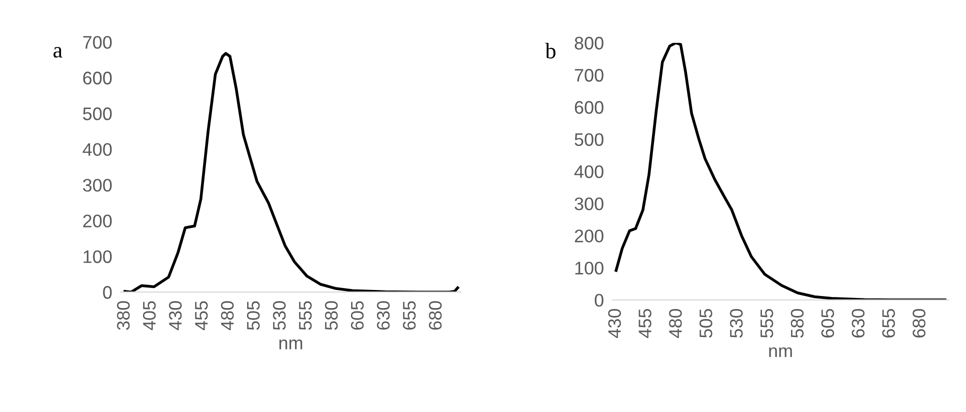  What do you see at coordinates (589, 43) in the screenshot?
I see `y-tick-label: 800` at bounding box center [589, 43].